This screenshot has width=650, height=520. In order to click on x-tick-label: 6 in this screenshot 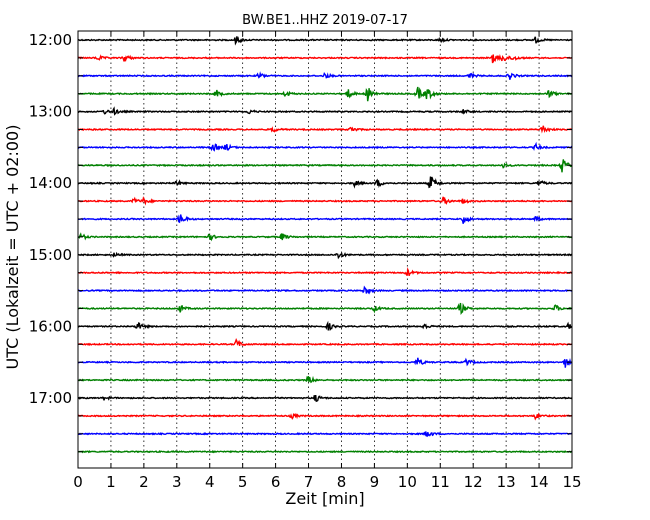, I will do `click(276, 482)`.